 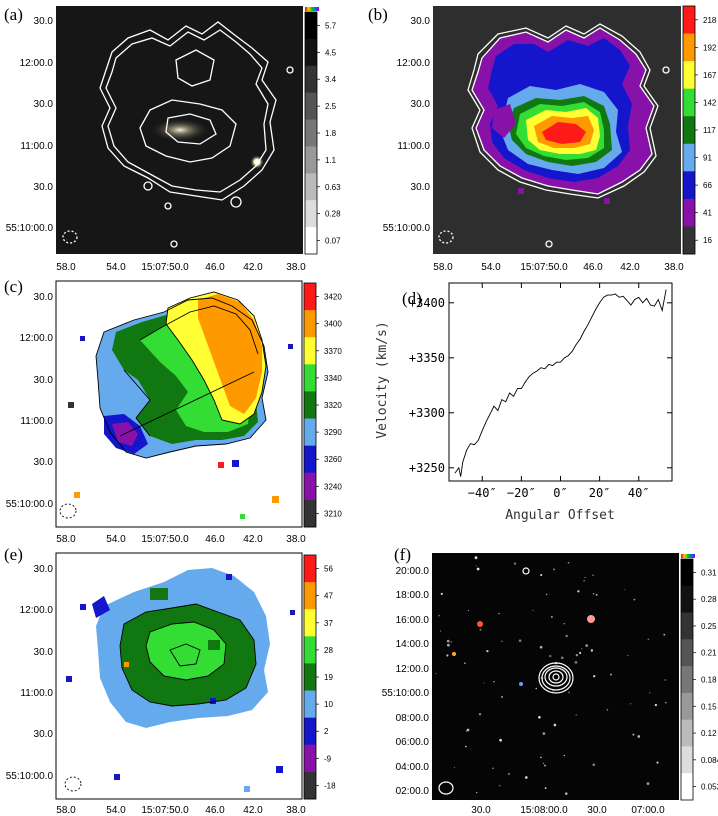 What do you see at coordinates (319, 677) in the screenshot?
I see `panel-e-colorbar: 56 47 37 28 19 10 2 -9 -18` at bounding box center [319, 677].